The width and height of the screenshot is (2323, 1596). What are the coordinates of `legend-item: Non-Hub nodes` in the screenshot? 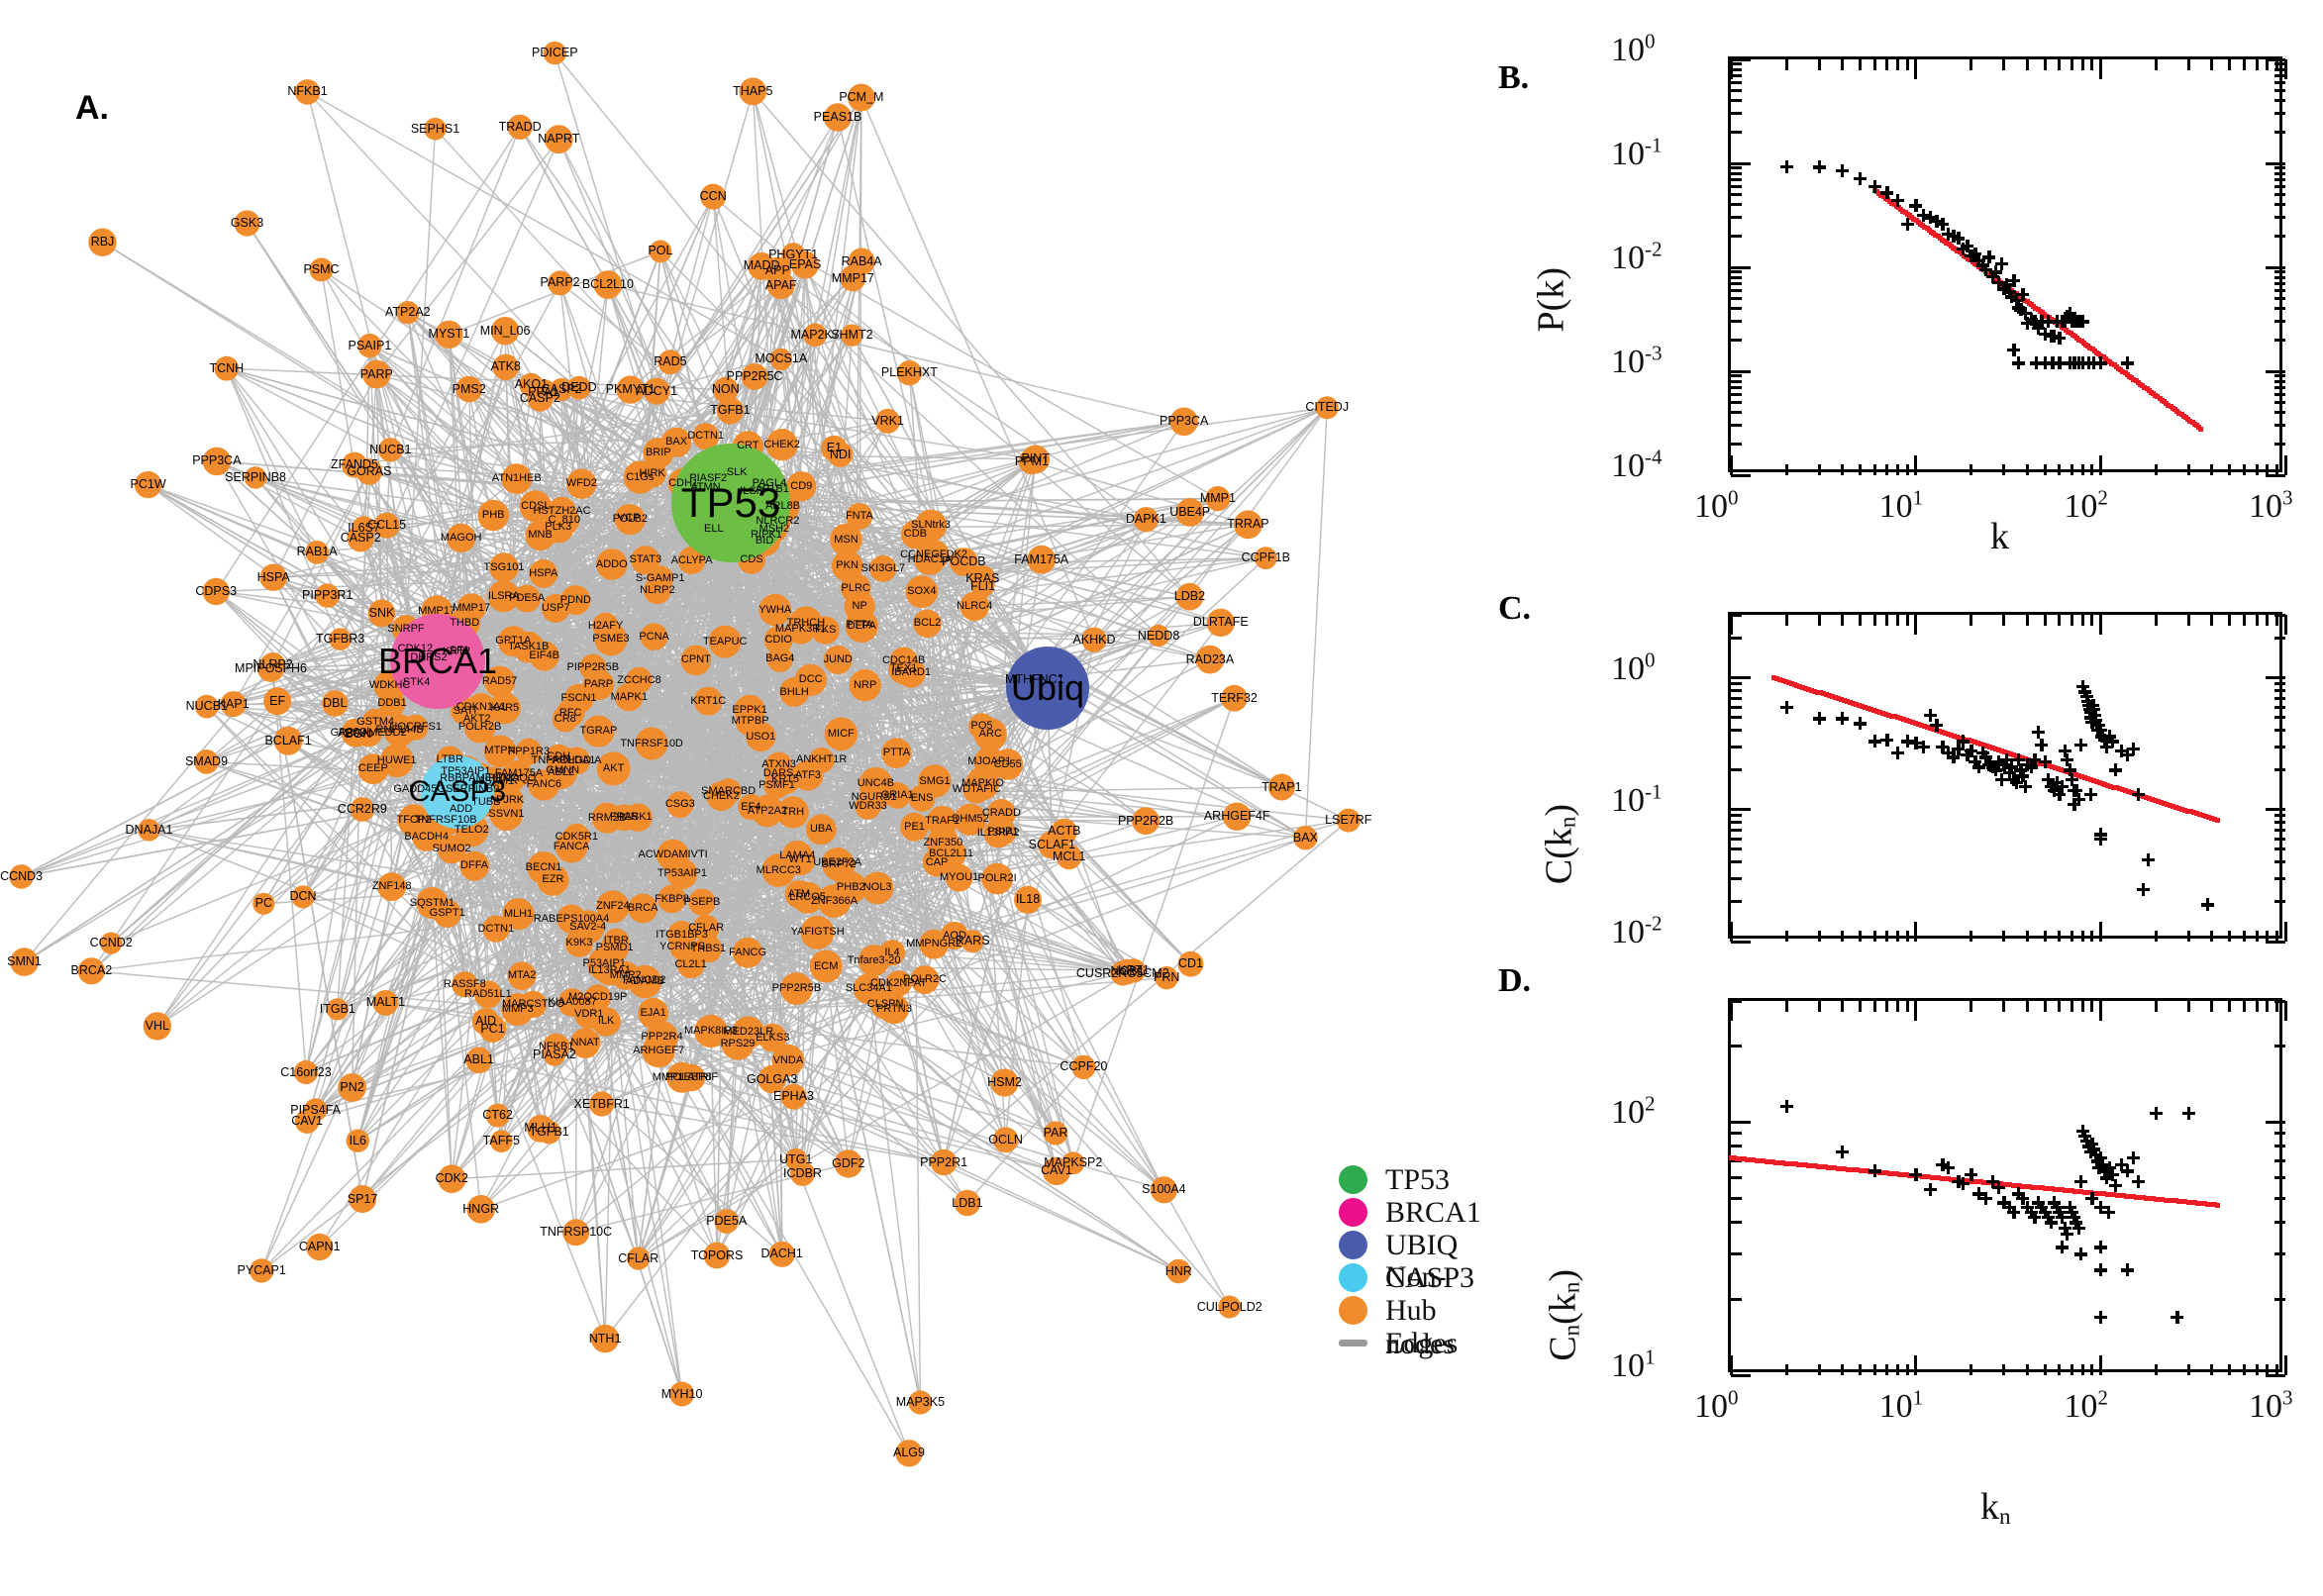 It's located at (1410, 1310).